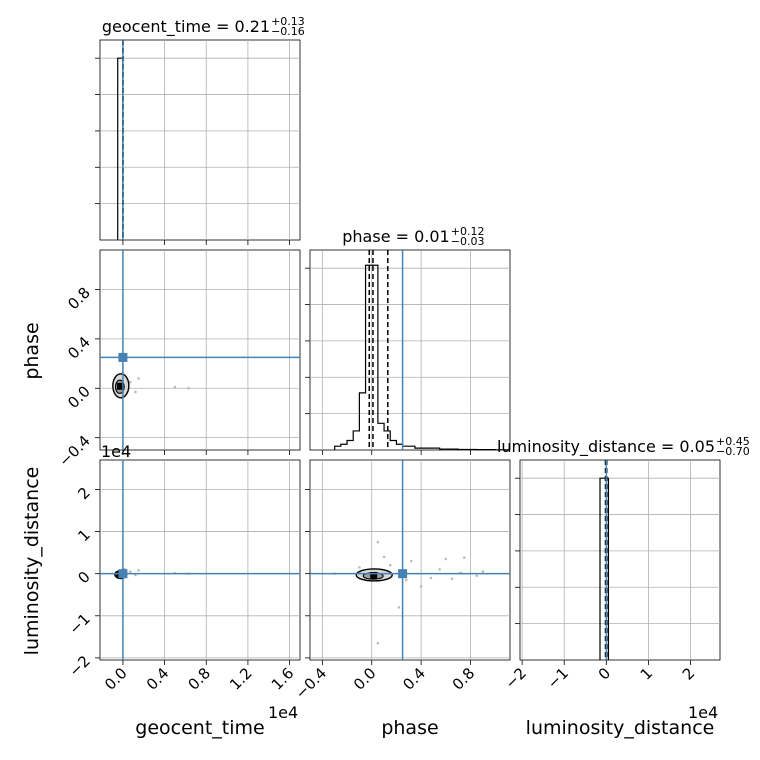 The image size is (760, 760). I want to click on panel-geocent-time-vs-luminosity-distance-yticklabel-1: −1, so click(79, 624).